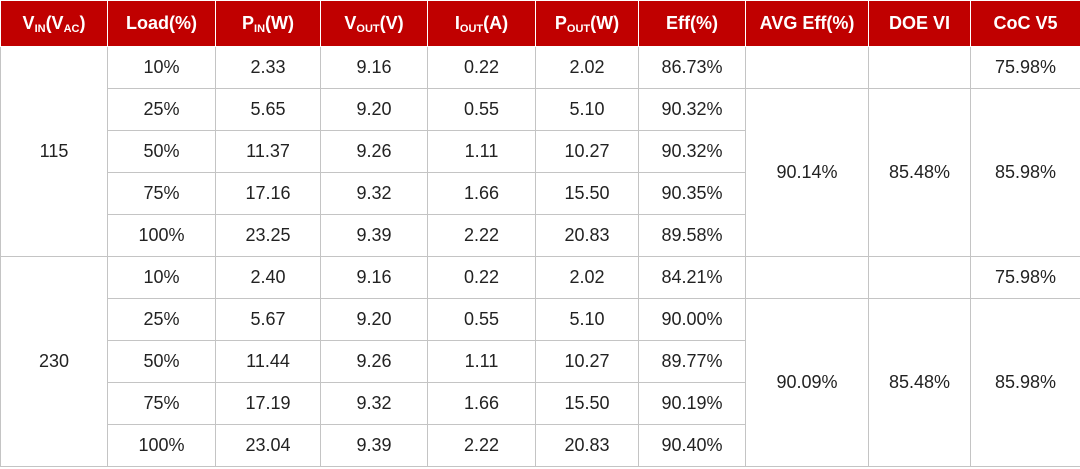 The width and height of the screenshot is (1080, 469). What do you see at coordinates (268, 403) in the screenshot?
I see `data-cell: 17.19` at bounding box center [268, 403].